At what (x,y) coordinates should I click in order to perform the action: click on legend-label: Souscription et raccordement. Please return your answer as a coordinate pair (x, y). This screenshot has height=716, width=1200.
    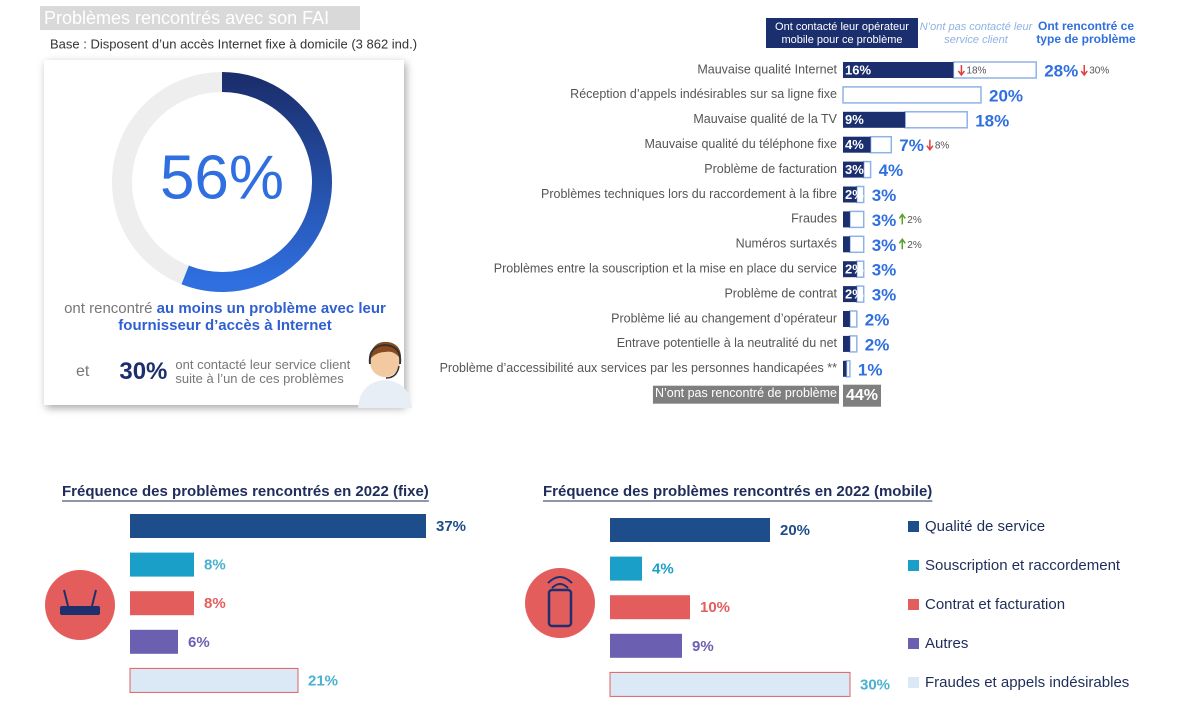
    Looking at the image, I should click on (1023, 565).